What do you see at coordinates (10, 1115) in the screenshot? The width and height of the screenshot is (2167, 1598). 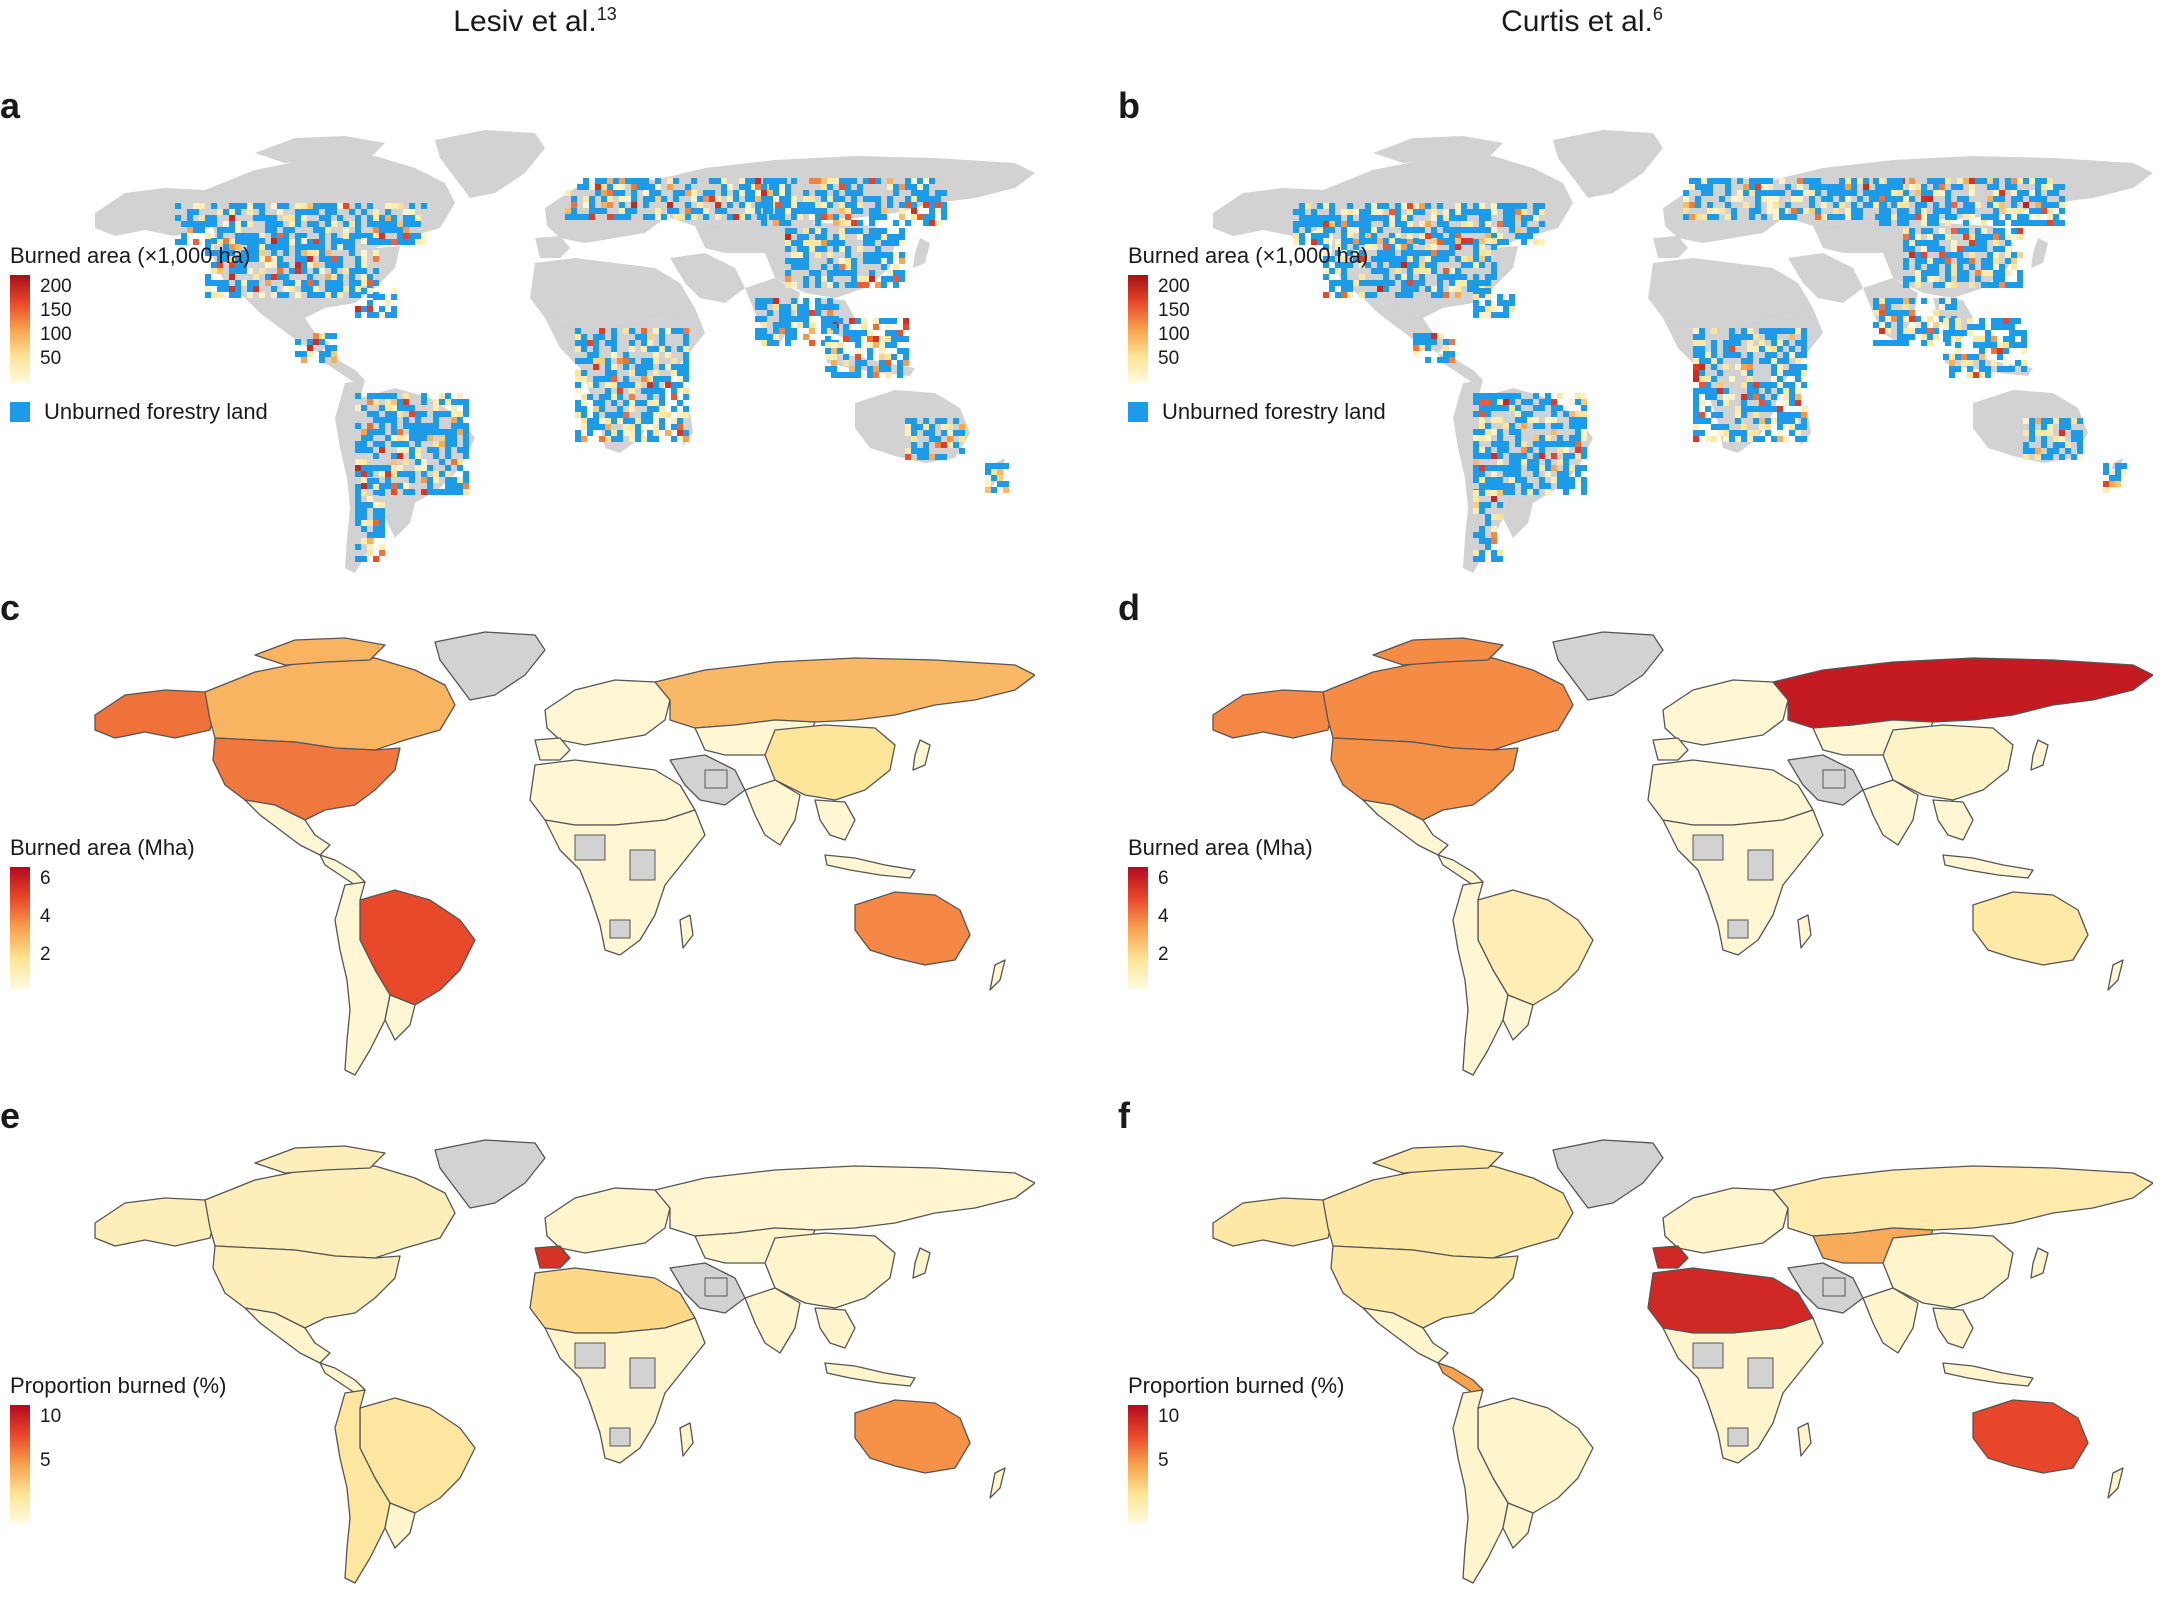 I see `panel-label: e` at bounding box center [10, 1115].